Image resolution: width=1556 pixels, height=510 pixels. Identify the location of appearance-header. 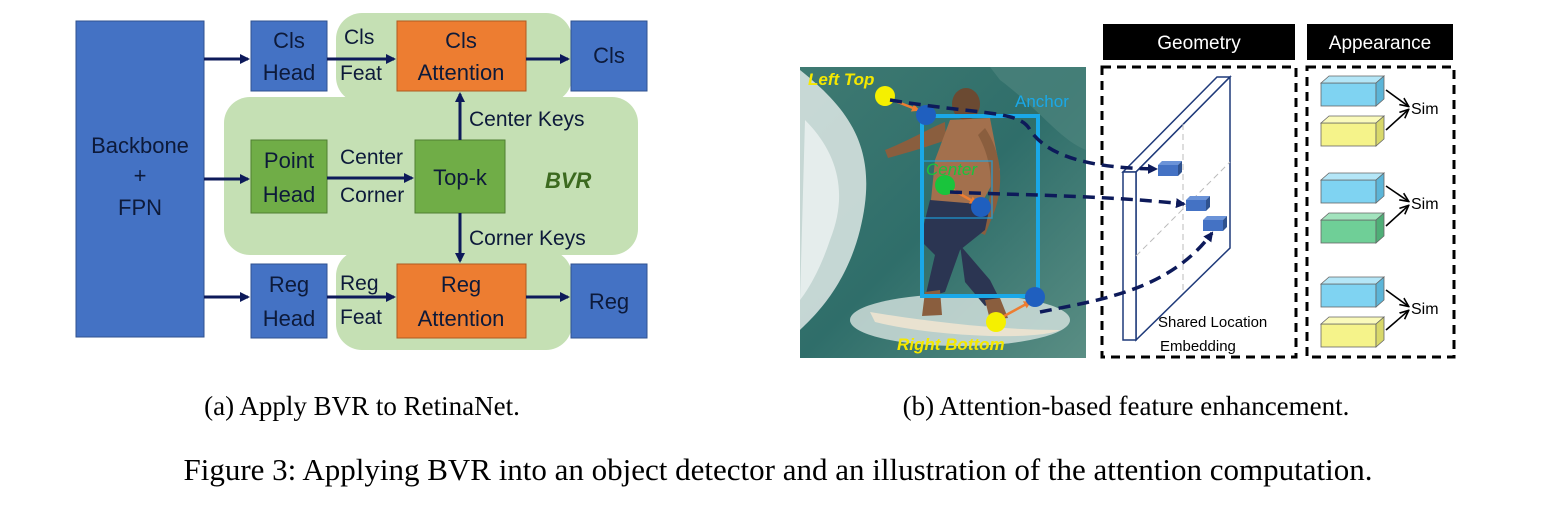
(1380, 42).